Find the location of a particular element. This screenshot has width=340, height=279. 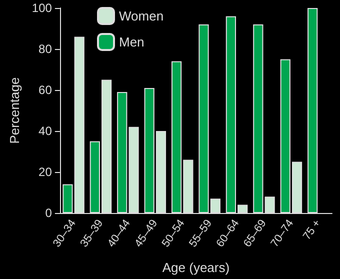

x-tick-label: 75 + is located at coordinates (312, 230).